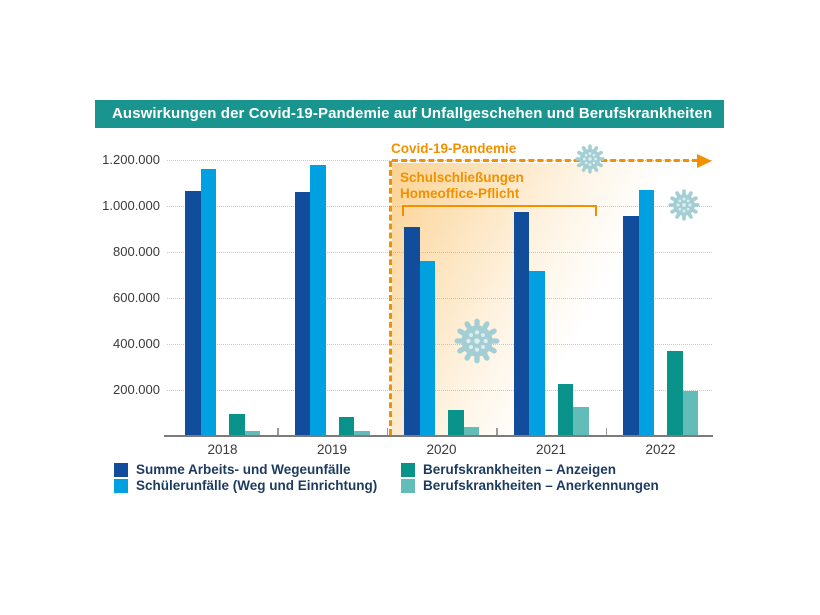 The image size is (820, 615). Describe the element at coordinates (675, 393) in the screenshot. I see `bar-2022-s2` at that location.